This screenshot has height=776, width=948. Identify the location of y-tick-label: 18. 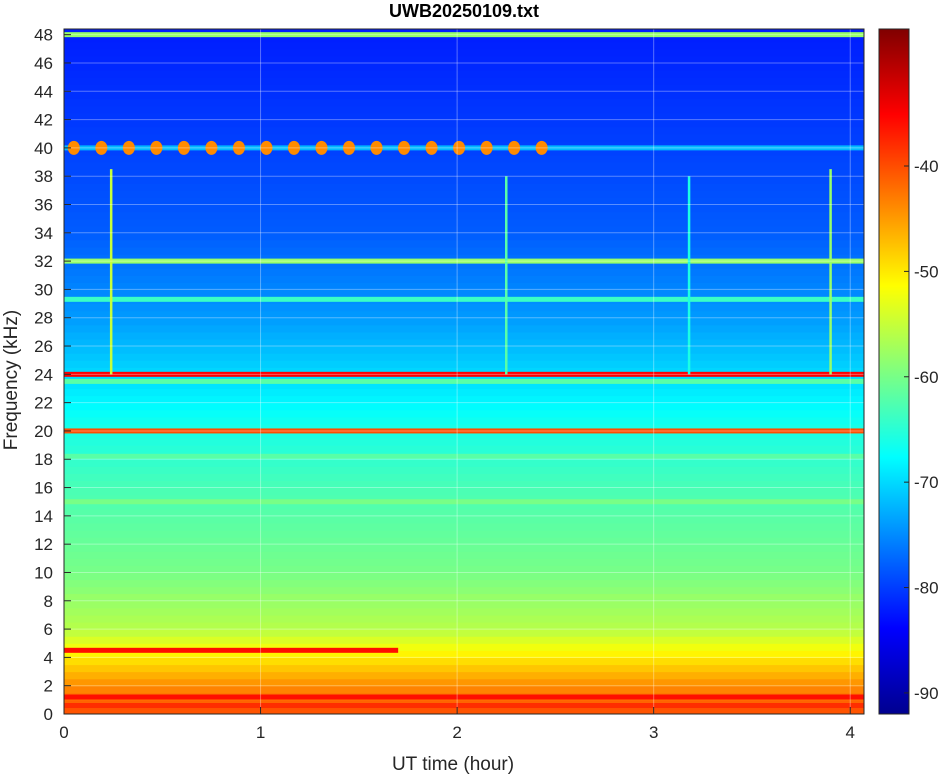
(43, 459).